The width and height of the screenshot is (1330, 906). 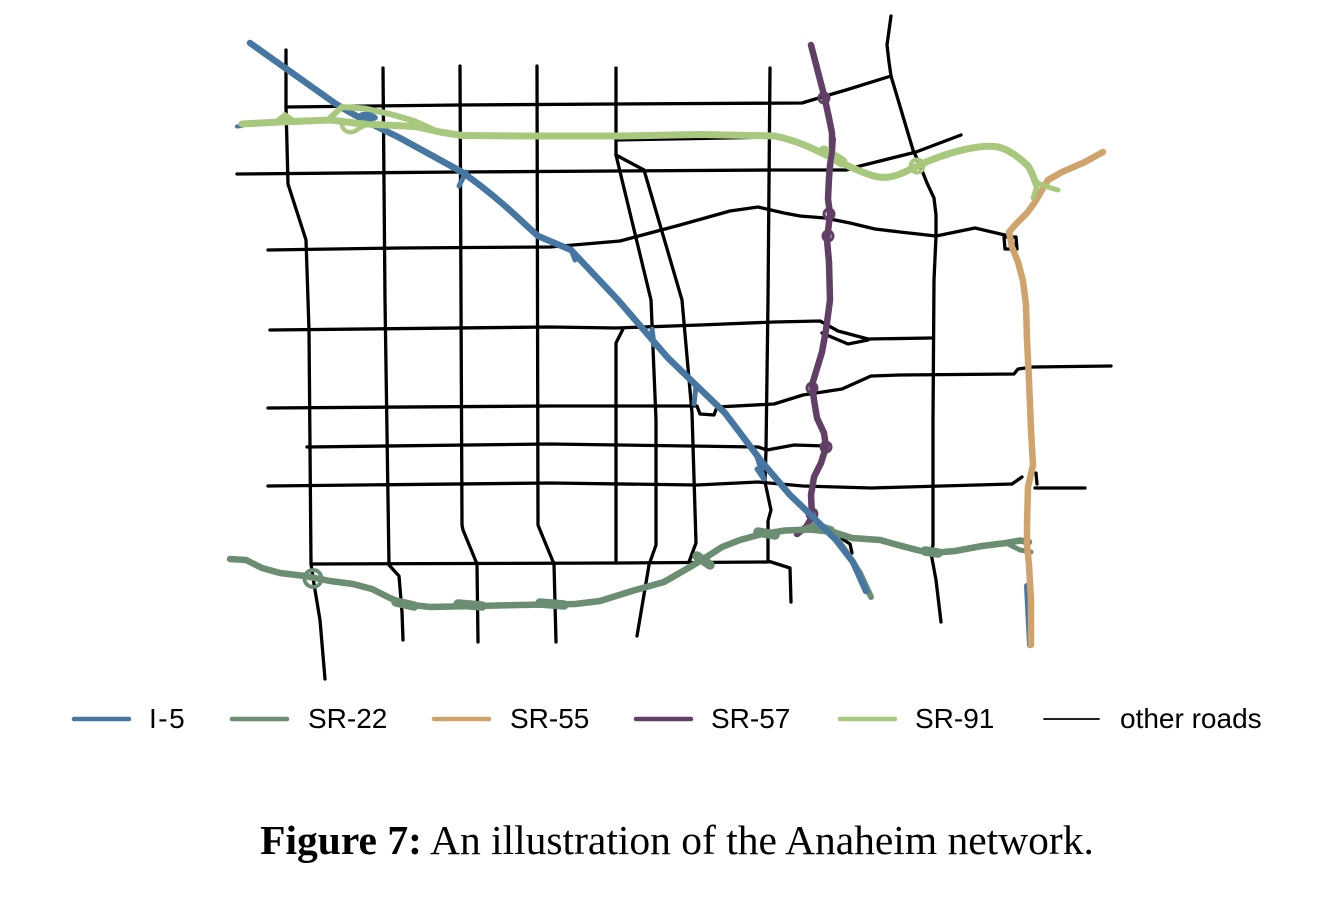 What do you see at coordinates (750, 718) in the screenshot?
I see `svg-text: SR-57` at bounding box center [750, 718].